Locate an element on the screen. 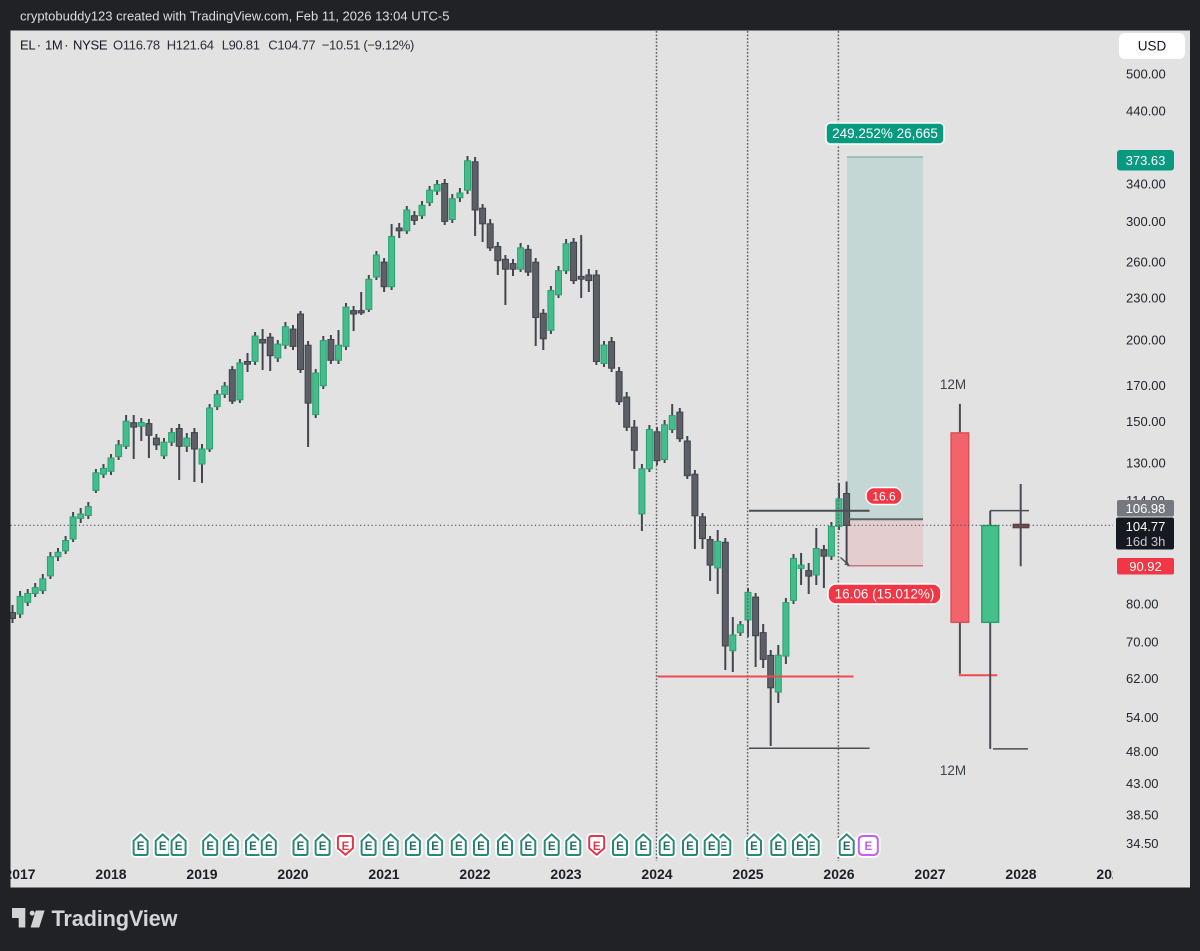 The width and height of the screenshot is (1200, 951). svg-text: 260.00 is located at coordinates (1146, 262).